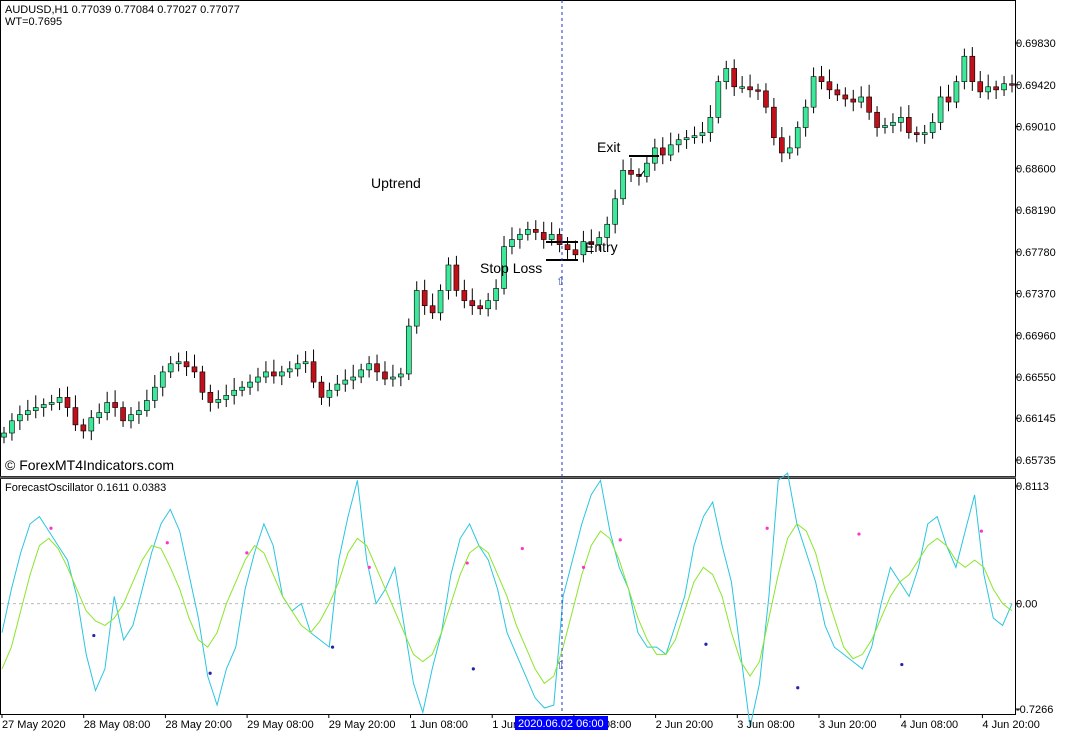  What do you see at coordinates (1036, 295) in the screenshot?
I see `price-tick-label: 0.67370` at bounding box center [1036, 295].